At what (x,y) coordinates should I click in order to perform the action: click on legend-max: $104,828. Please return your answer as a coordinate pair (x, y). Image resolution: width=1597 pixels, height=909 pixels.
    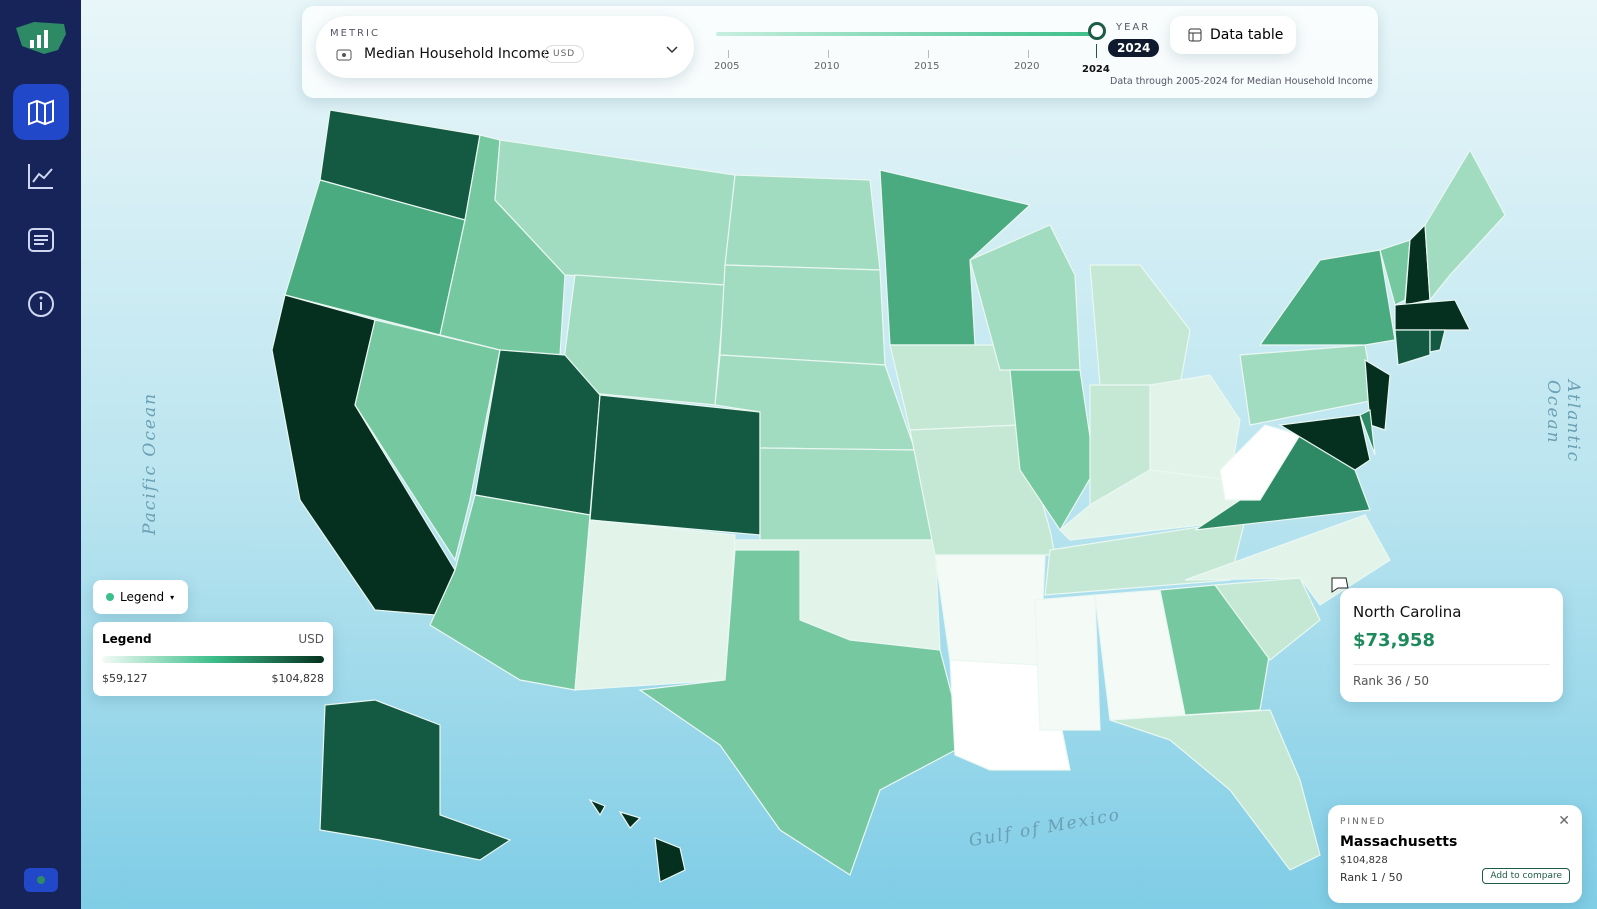
    Looking at the image, I should click on (298, 678).